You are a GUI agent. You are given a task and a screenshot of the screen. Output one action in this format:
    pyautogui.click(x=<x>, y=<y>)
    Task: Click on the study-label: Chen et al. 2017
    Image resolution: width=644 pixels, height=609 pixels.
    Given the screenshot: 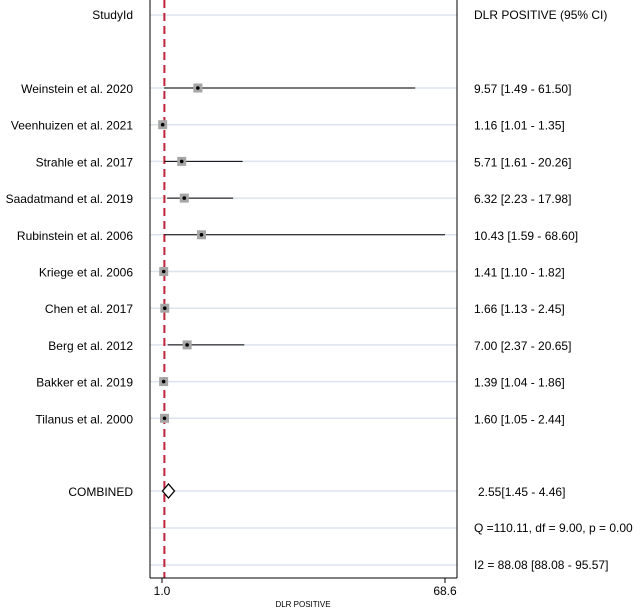 What is the action you would take?
    pyautogui.click(x=89, y=309)
    